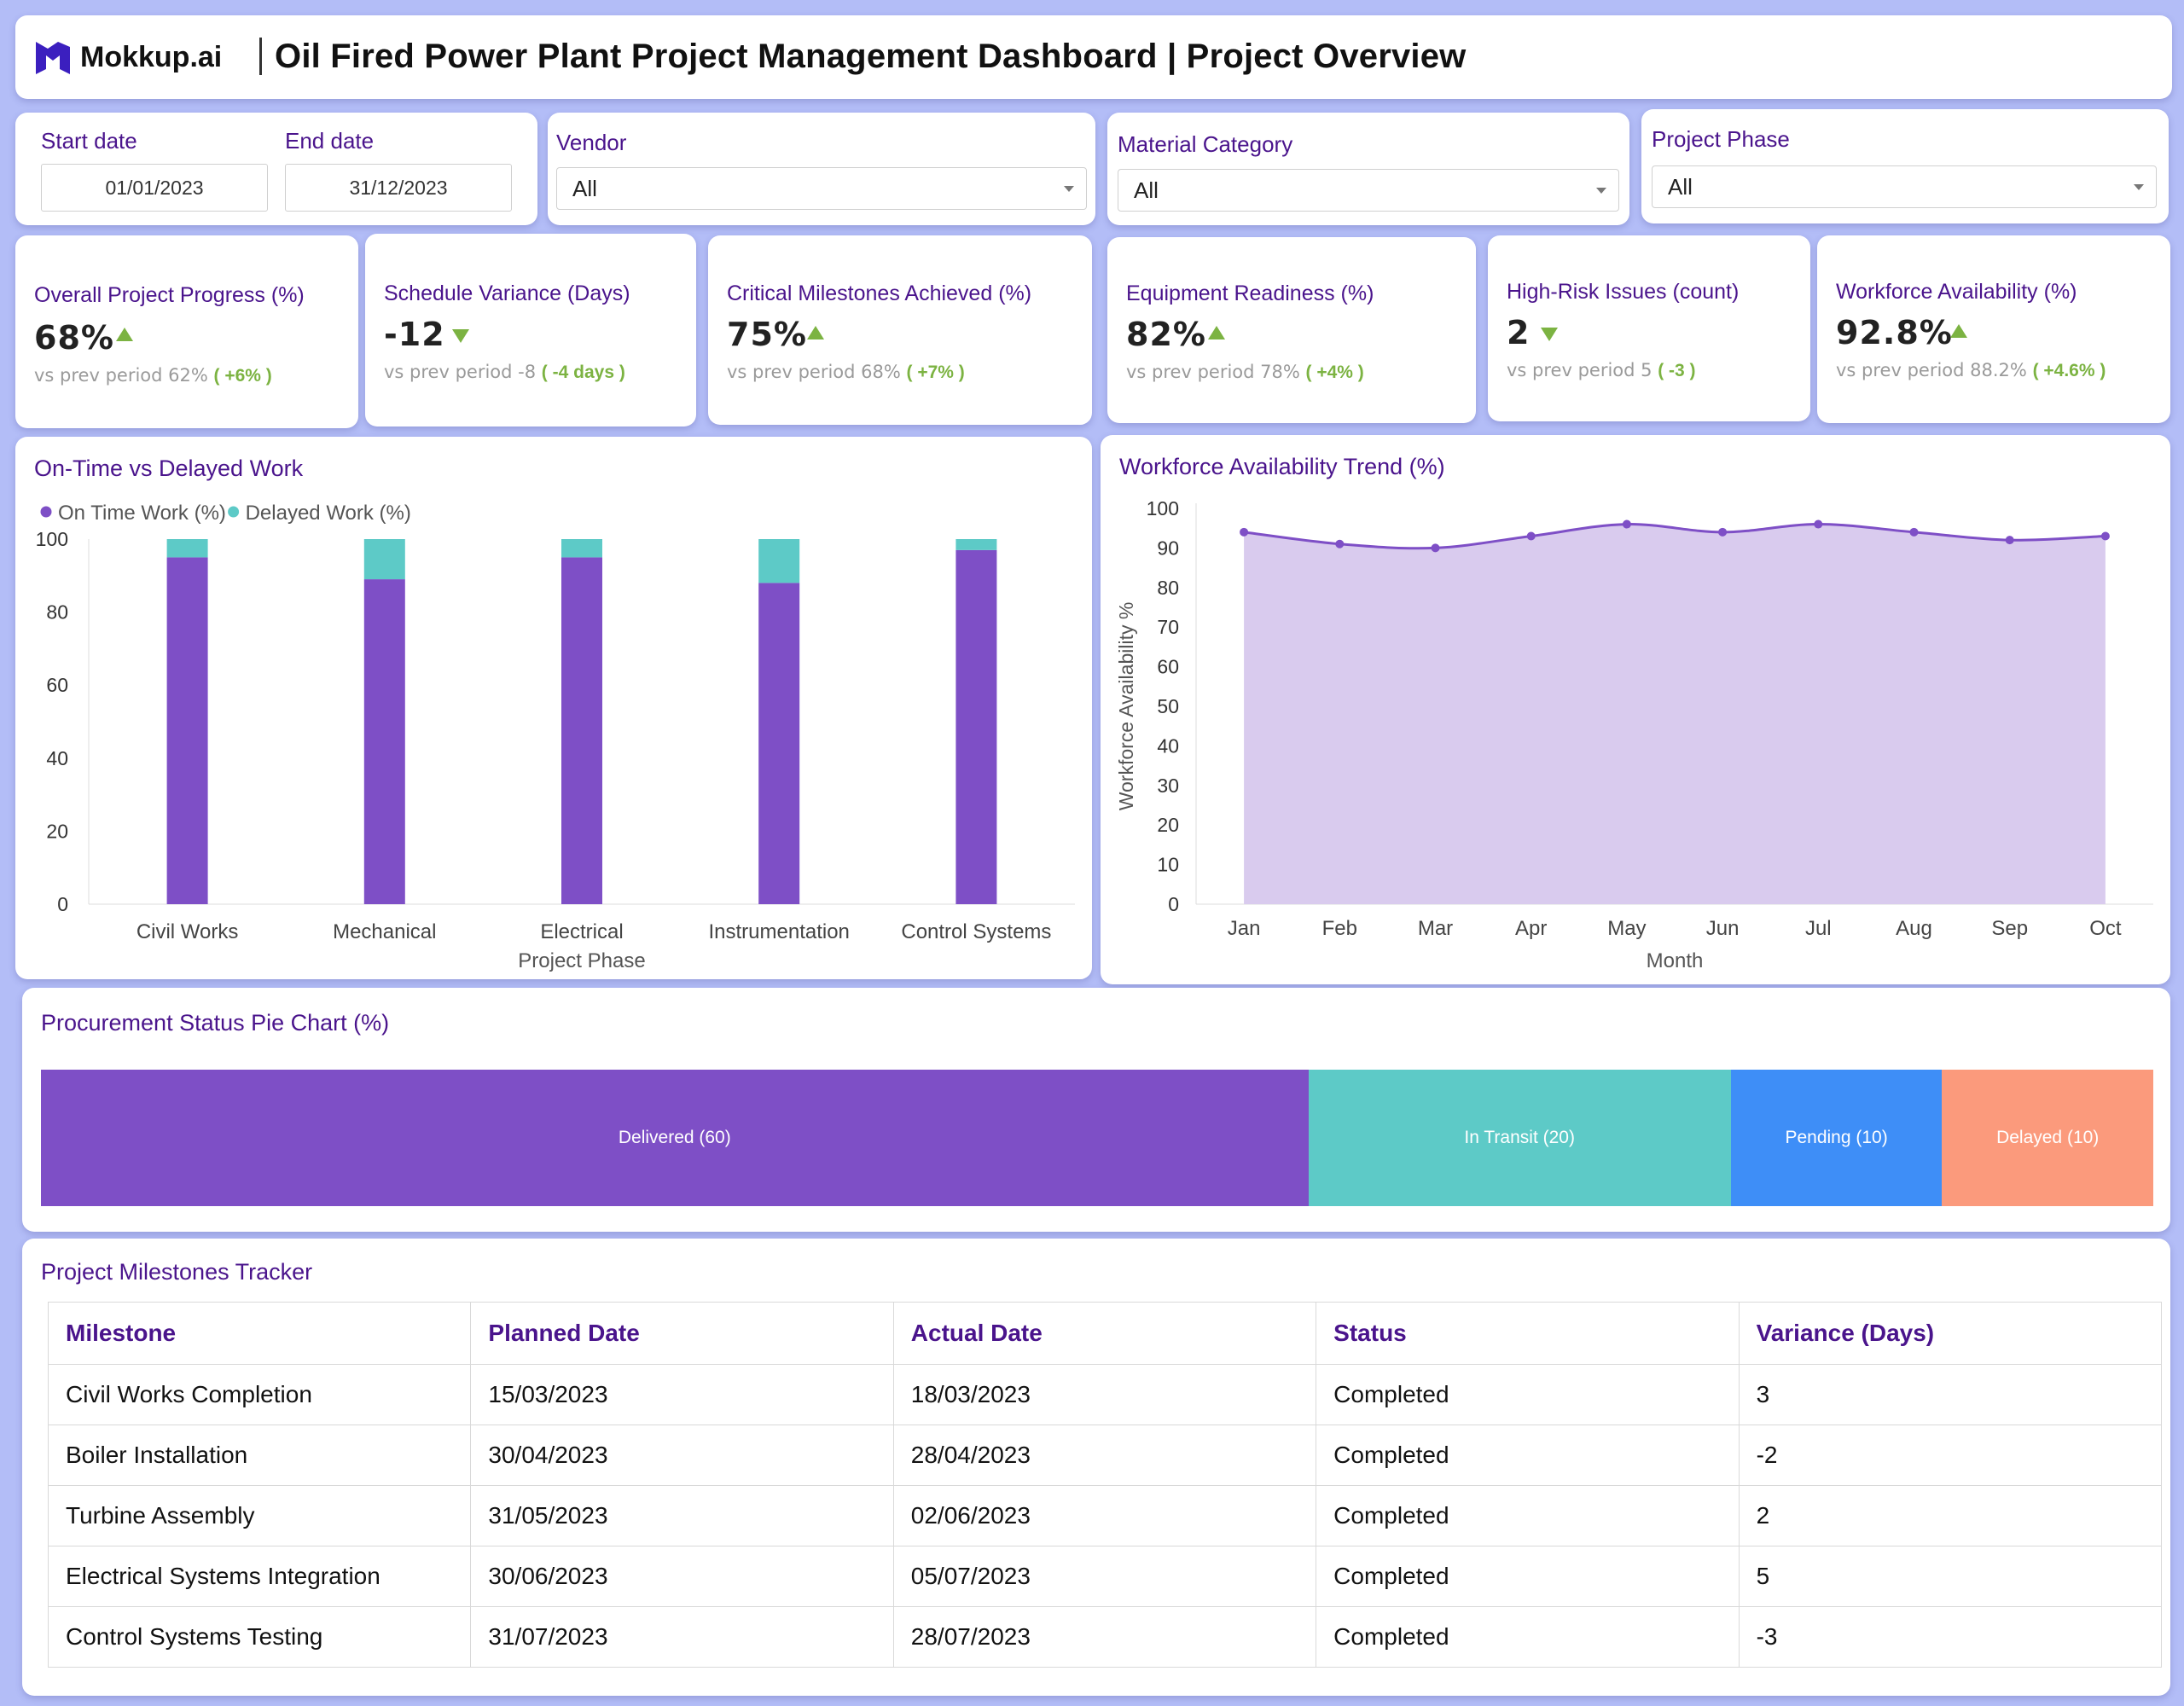 Image resolution: width=2184 pixels, height=1706 pixels. Describe the element at coordinates (1951, 1333) in the screenshot. I see `column-header: Variance (Days)` at that location.